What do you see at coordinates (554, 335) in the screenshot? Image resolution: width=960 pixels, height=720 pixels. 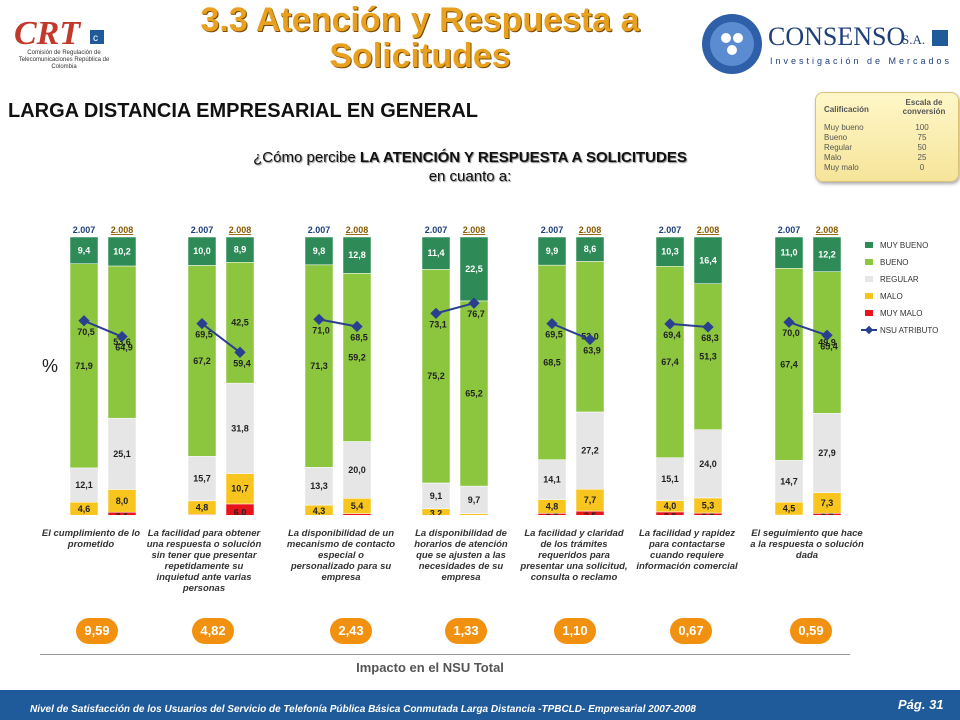 I see `nsu-label: 69,5` at bounding box center [554, 335].